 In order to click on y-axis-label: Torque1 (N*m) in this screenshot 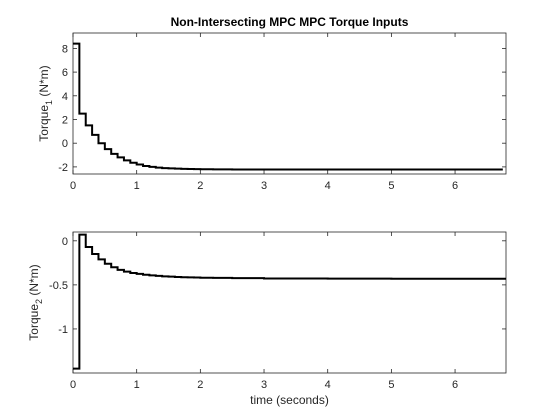, I will do `click(45, 103)`.